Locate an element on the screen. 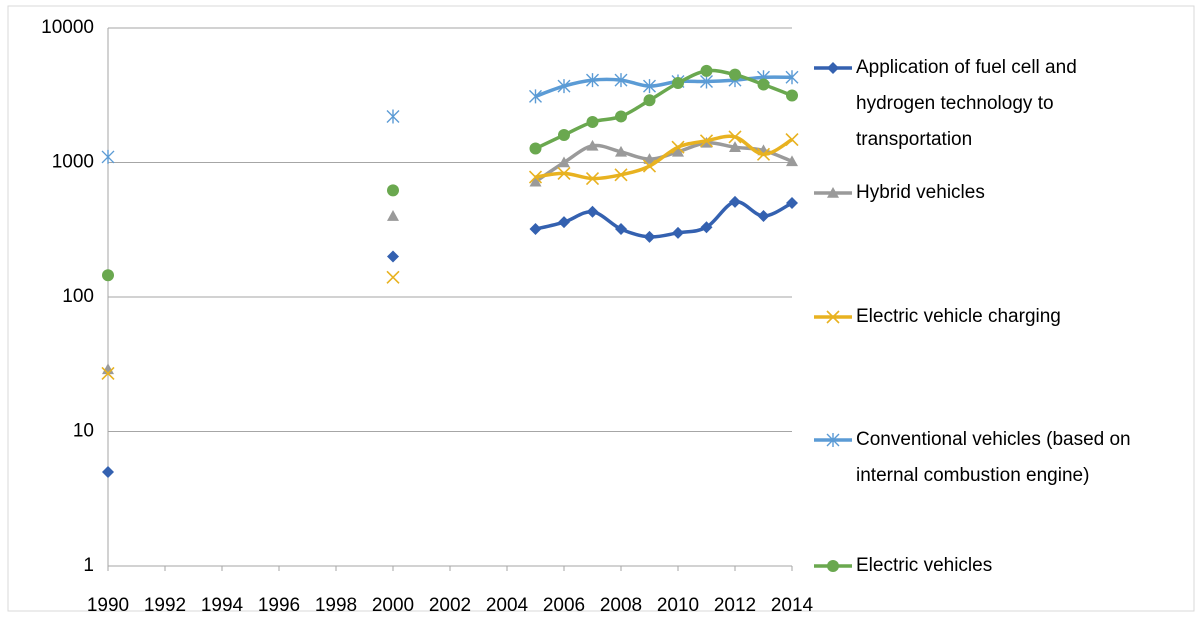  x-tick-label: 2008 is located at coordinates (621, 605).